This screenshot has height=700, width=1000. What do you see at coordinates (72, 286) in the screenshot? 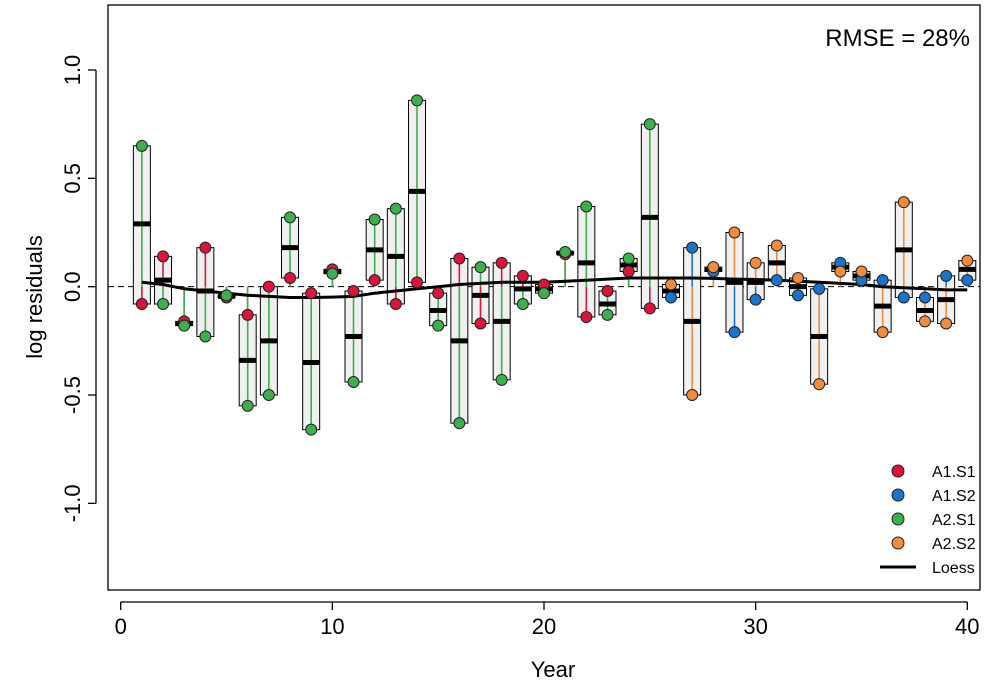
I see `y-tick-label: 0.0` at bounding box center [72, 286].